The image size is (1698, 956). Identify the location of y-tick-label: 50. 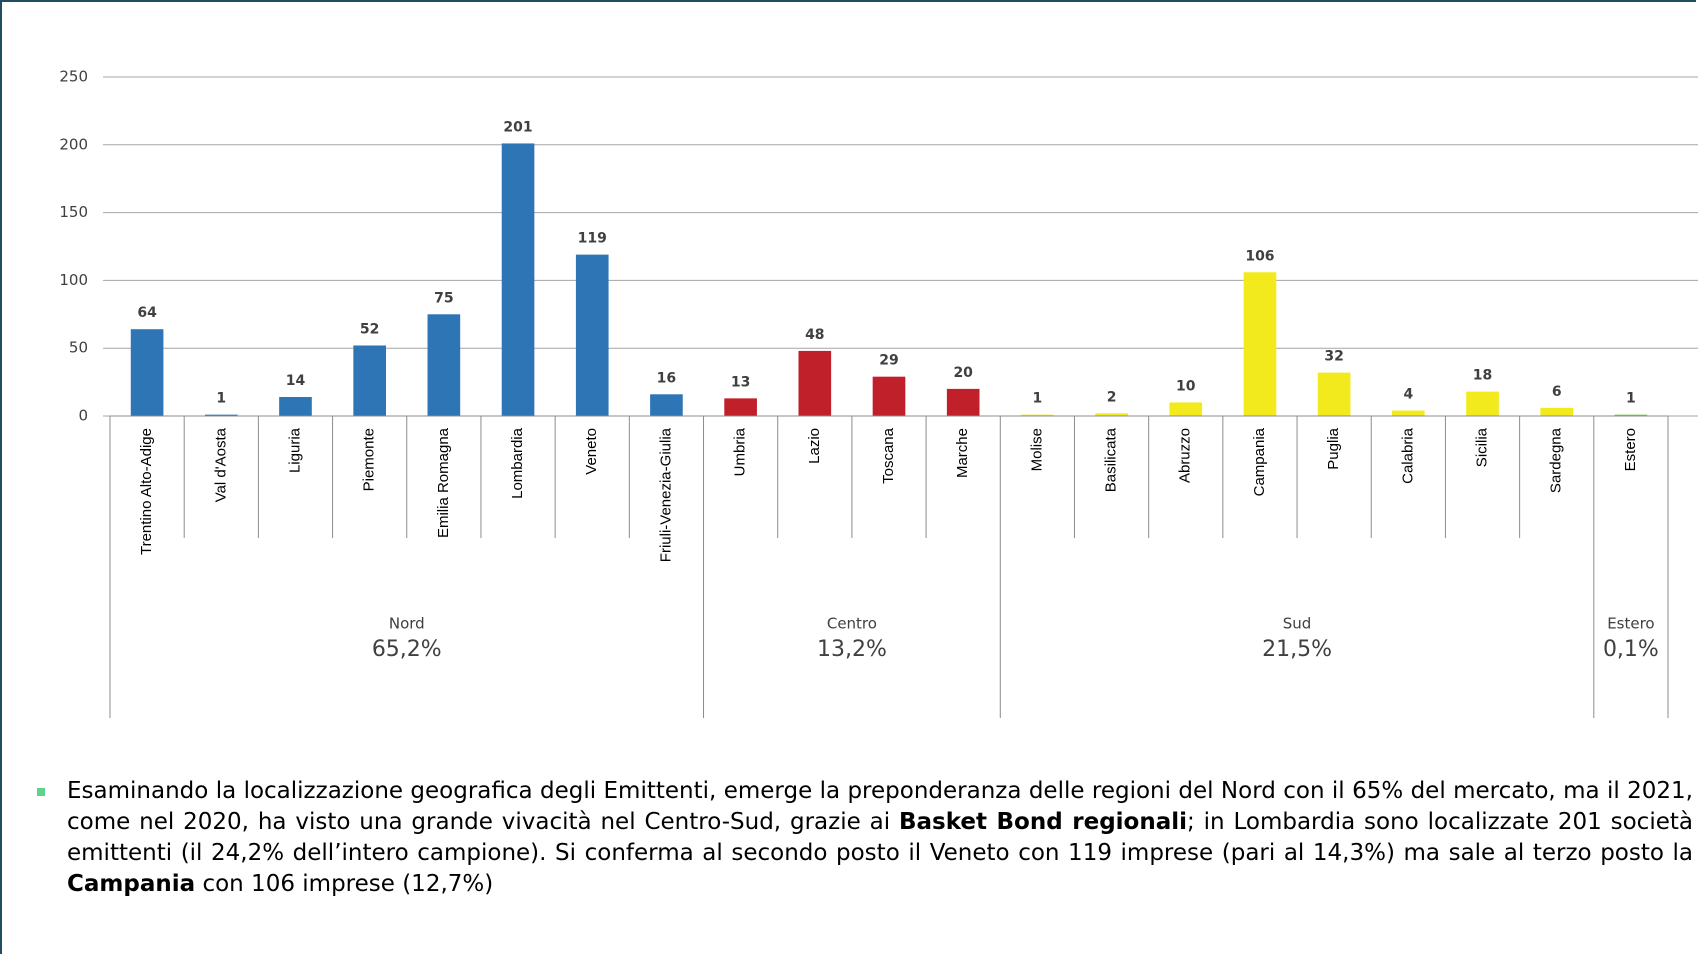
(78, 348).